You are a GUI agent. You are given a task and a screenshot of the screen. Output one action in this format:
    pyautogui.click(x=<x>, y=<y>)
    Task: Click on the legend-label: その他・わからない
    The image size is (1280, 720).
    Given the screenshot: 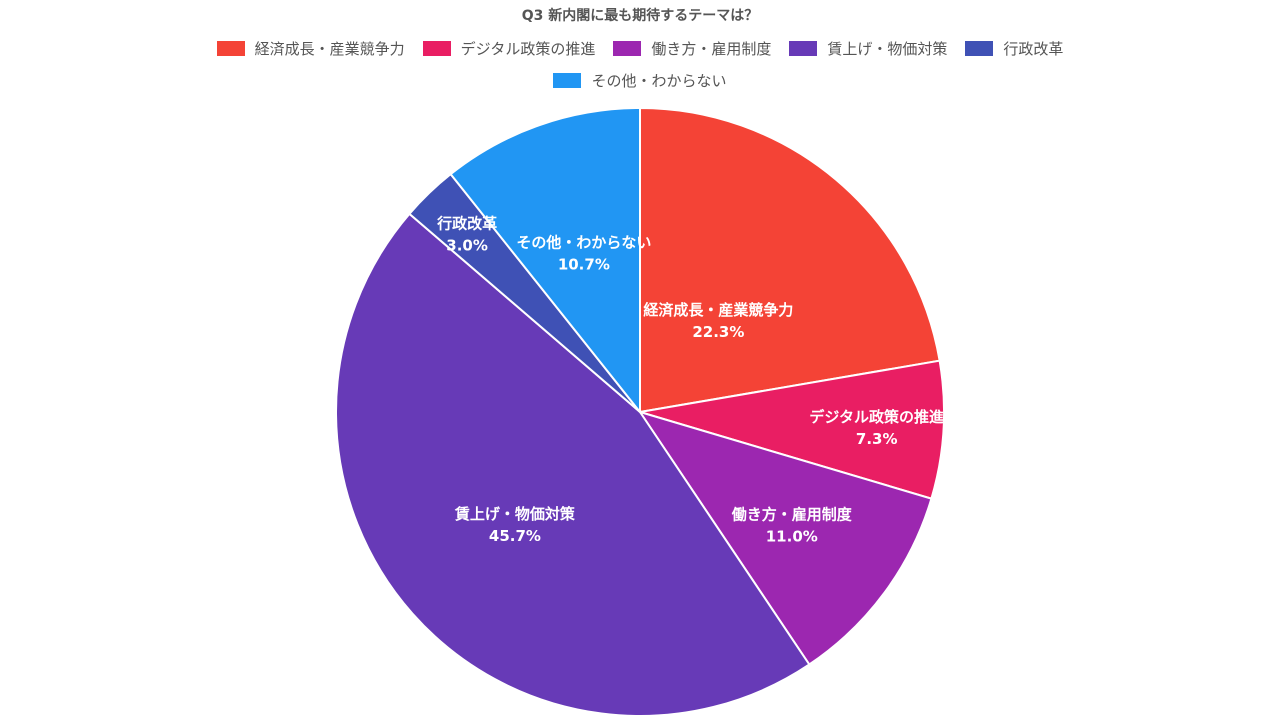 What is the action you would take?
    pyautogui.click(x=659, y=80)
    